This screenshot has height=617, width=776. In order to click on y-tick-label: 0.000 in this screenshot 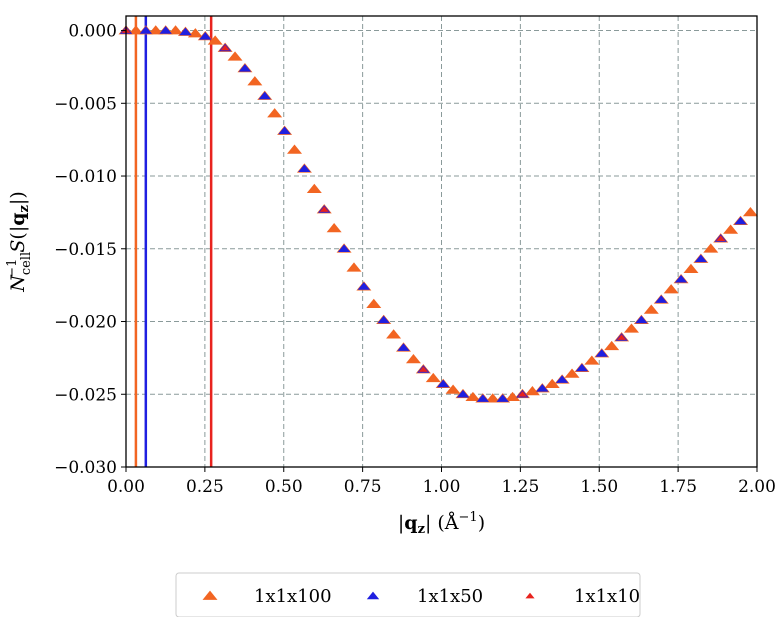, I will do `click(92, 32)`.